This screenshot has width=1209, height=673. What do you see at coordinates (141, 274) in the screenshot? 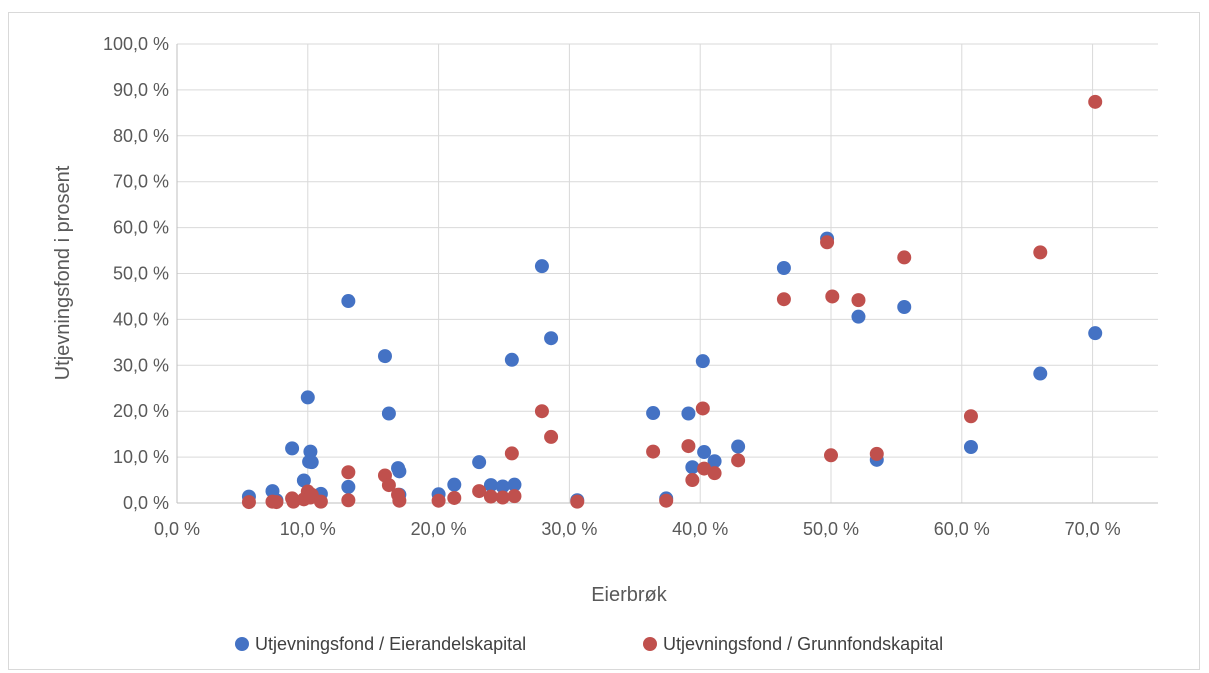
I see `y-tick-label: 50,0 %` at bounding box center [141, 274].